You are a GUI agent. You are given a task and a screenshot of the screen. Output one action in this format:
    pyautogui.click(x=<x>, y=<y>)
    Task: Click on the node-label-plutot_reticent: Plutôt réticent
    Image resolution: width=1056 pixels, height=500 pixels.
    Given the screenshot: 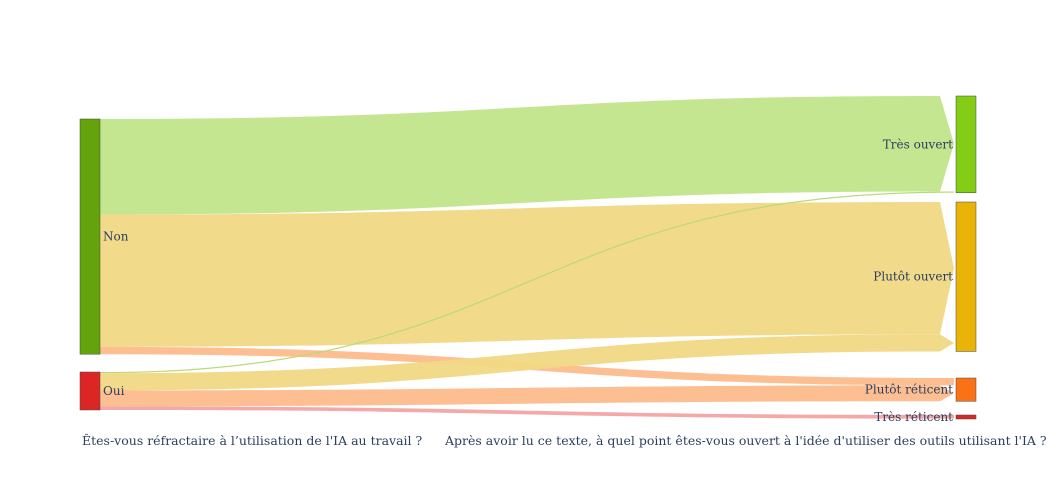 What is the action you would take?
    pyautogui.click(x=909, y=390)
    